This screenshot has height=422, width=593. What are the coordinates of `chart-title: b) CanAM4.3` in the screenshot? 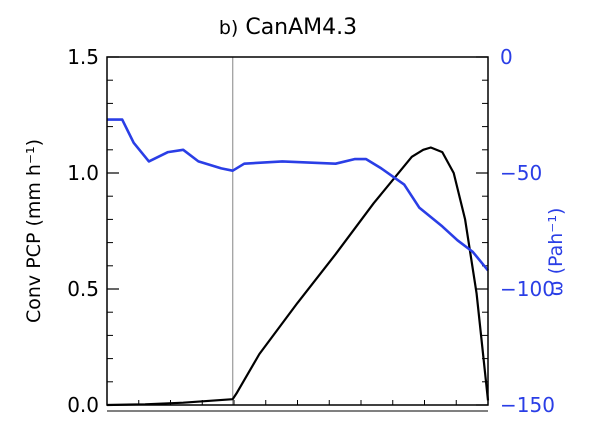 It's located at (288, 27).